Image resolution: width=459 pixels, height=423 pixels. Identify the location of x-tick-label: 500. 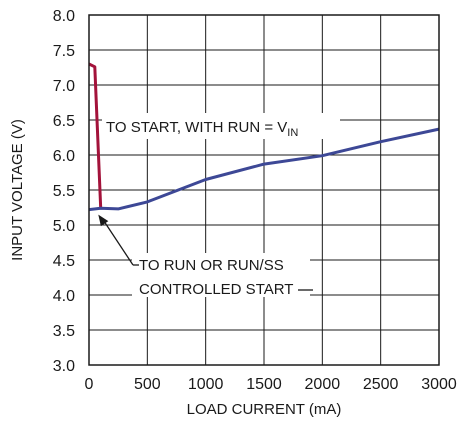
(147, 384).